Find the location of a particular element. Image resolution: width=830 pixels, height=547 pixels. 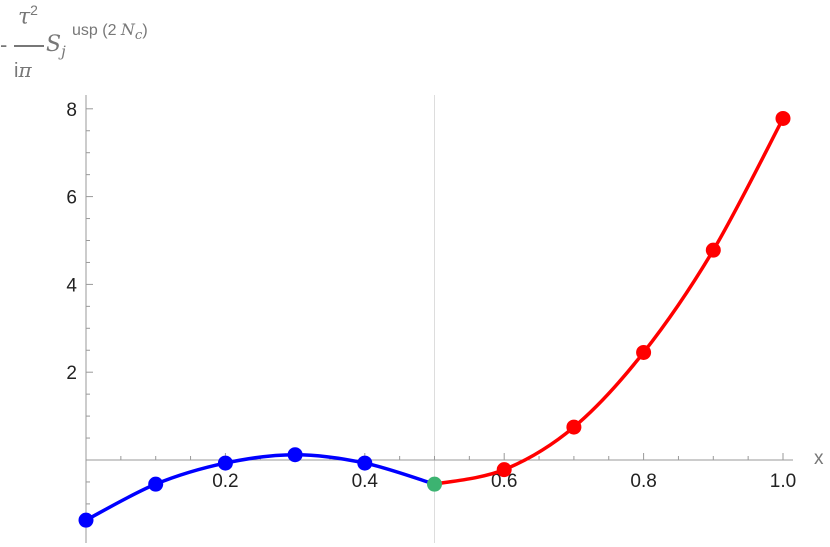

x-tick-label: 1.0 is located at coordinates (783, 481).